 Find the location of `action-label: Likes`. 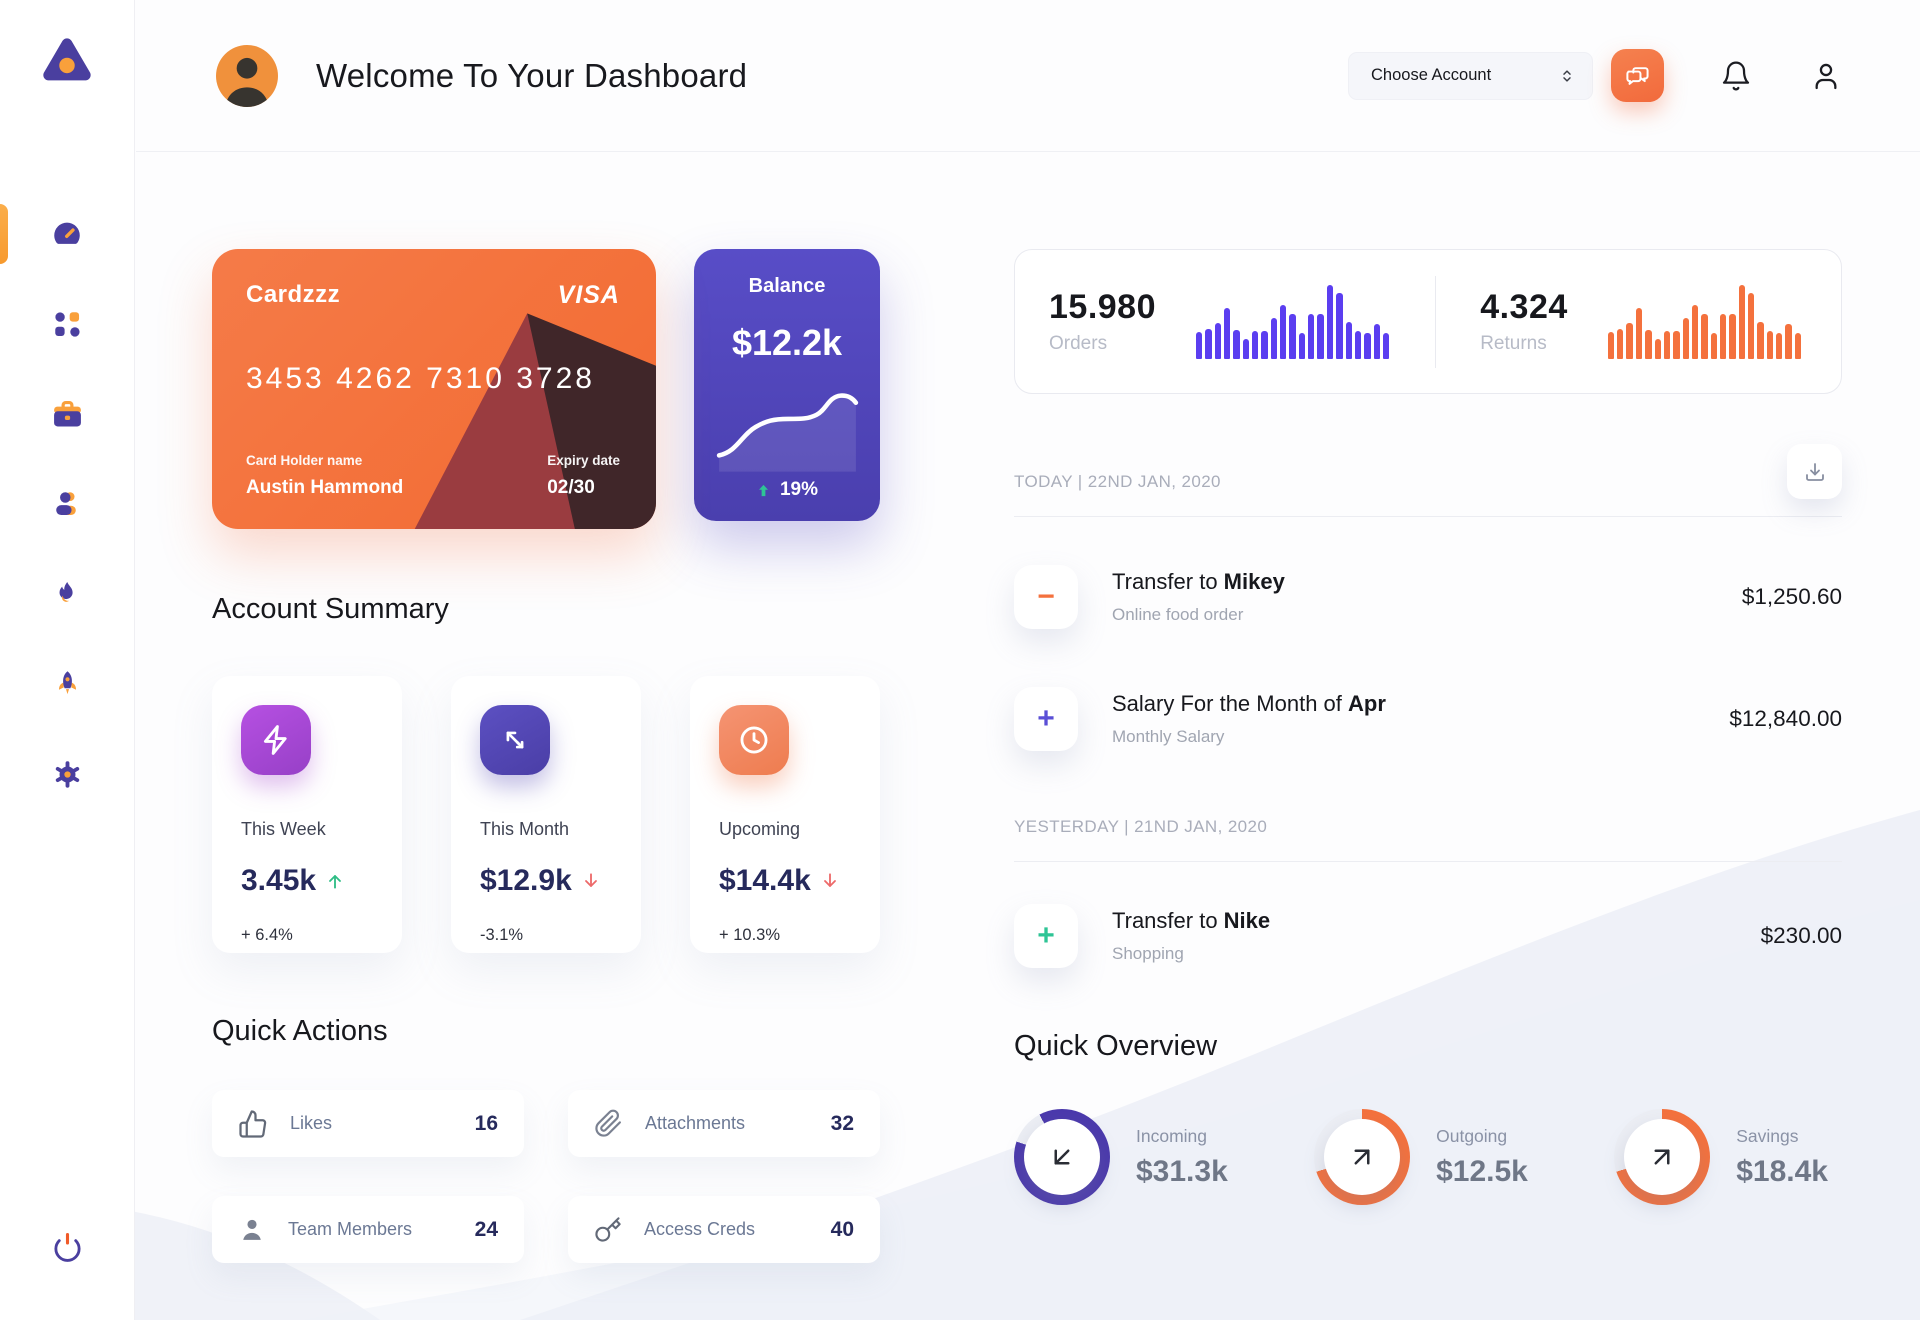

action-label: Likes is located at coordinates (311, 1123).